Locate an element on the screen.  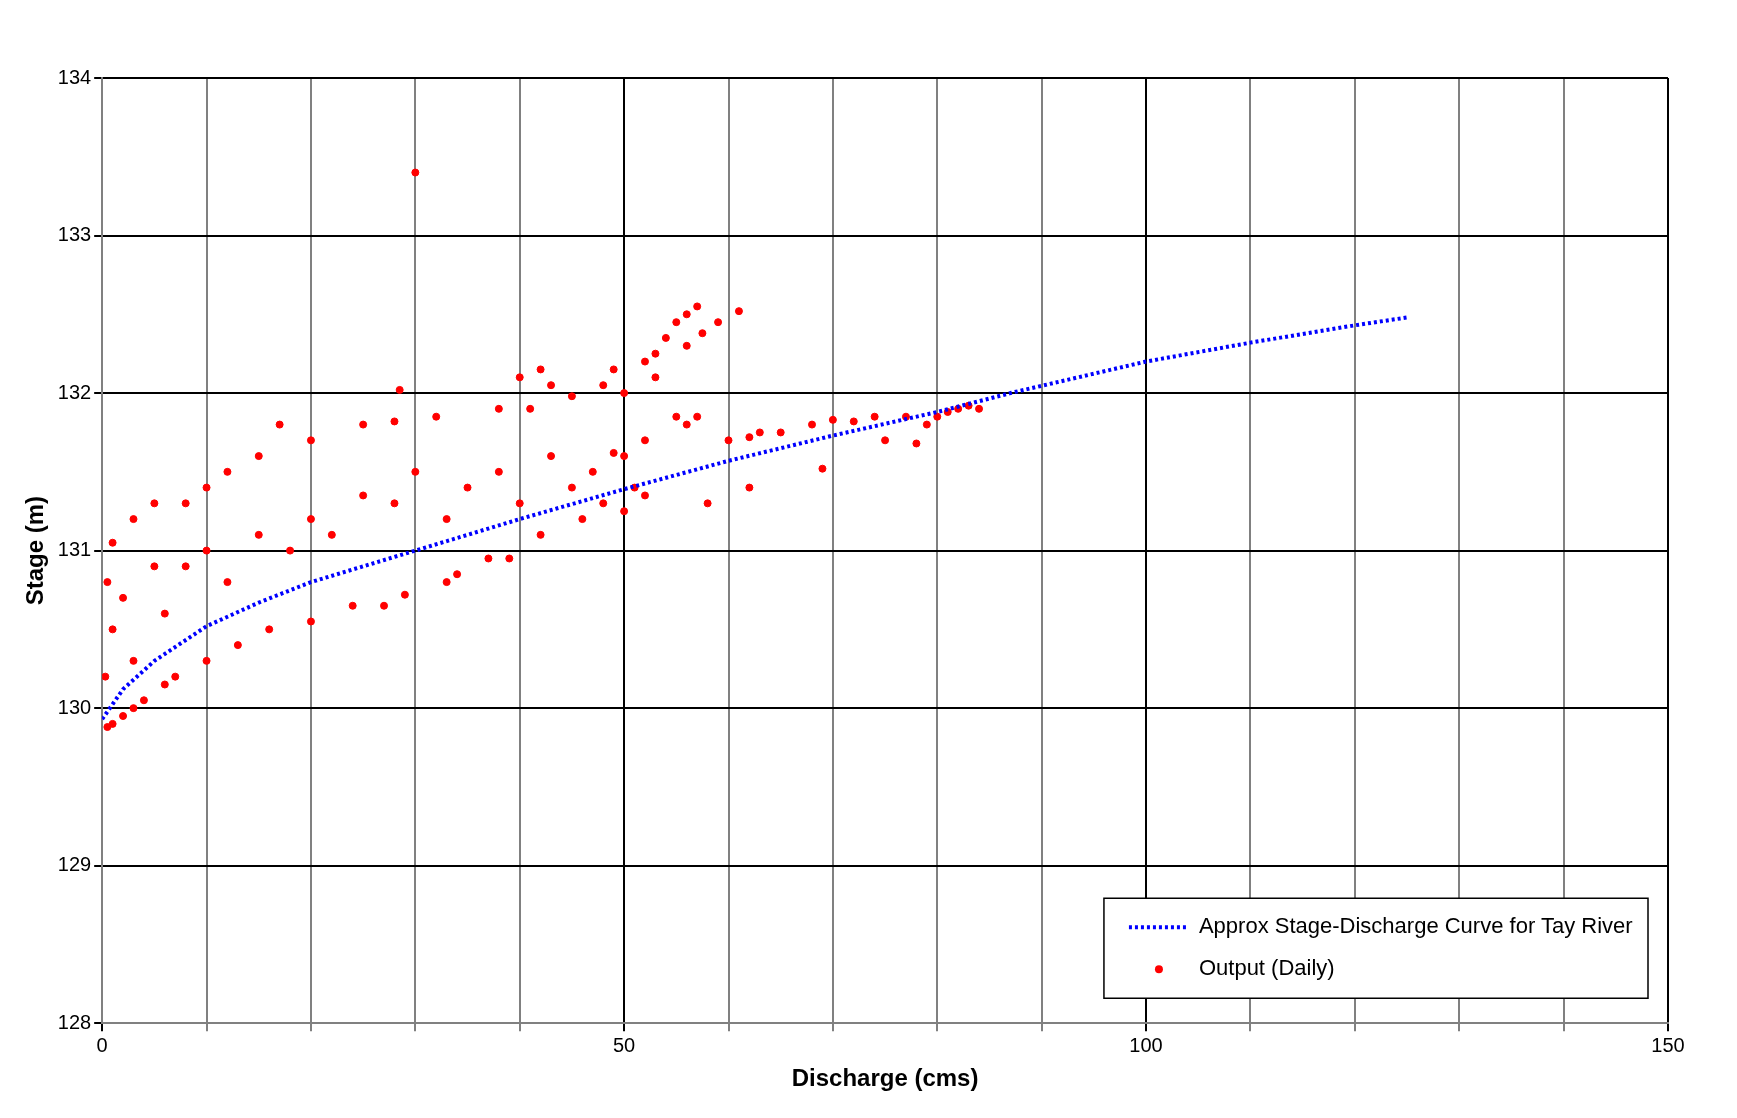
y-tick-label: 134 is located at coordinates (74, 76).